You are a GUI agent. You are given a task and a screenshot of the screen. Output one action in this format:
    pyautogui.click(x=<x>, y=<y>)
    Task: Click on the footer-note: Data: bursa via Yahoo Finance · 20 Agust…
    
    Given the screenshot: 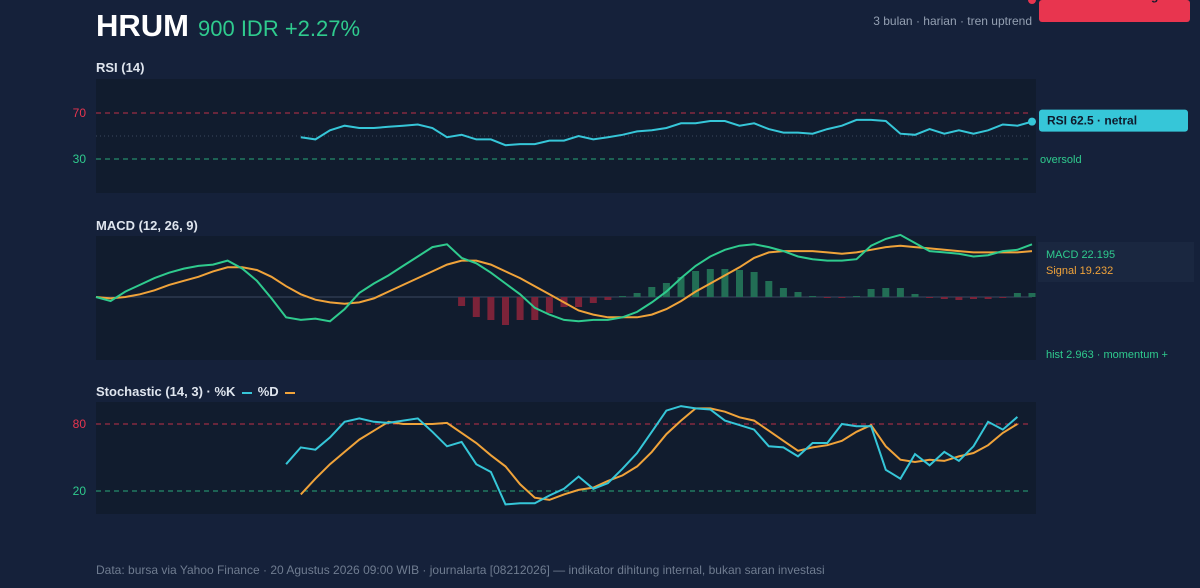 What is the action you would take?
    pyautogui.click(x=460, y=570)
    